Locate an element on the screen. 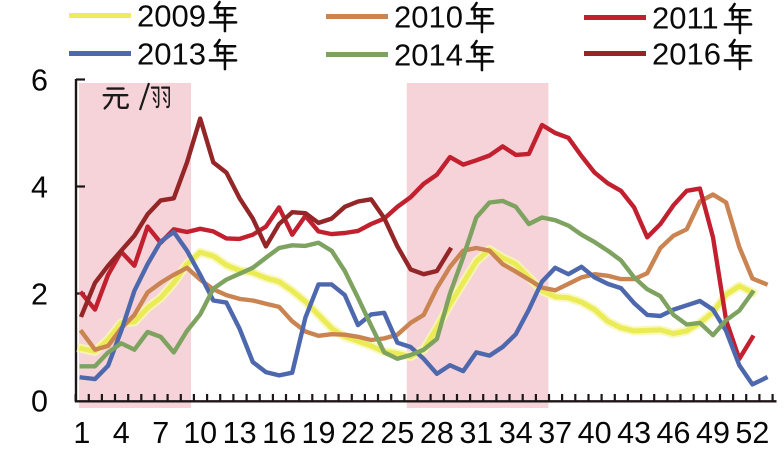 Image resolution: width=784 pixels, height=457 pixels. svg-text: 43 is located at coordinates (634, 433).